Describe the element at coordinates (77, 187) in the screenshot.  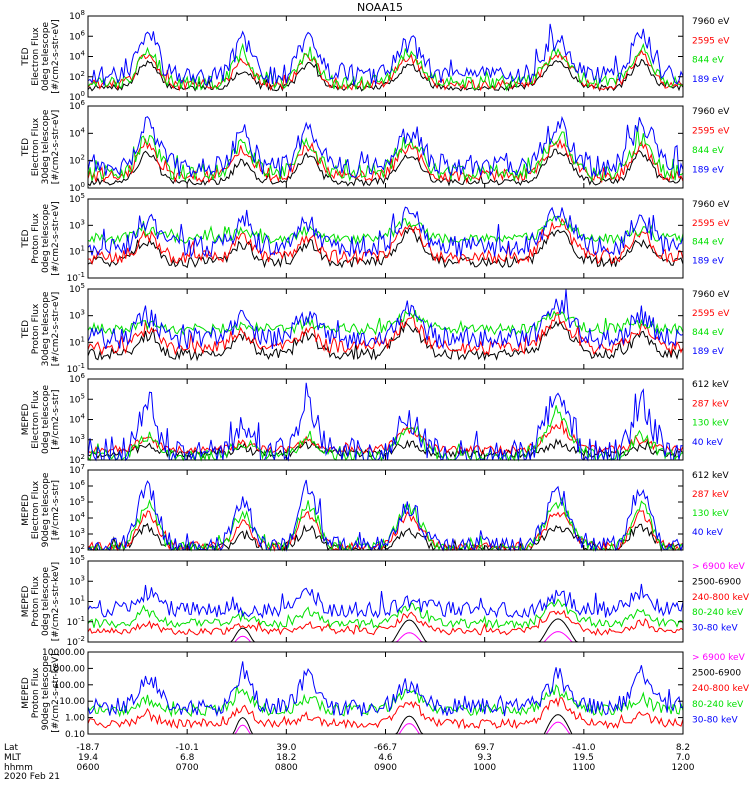
I see `y-tick-label: 10⁰` at that location.